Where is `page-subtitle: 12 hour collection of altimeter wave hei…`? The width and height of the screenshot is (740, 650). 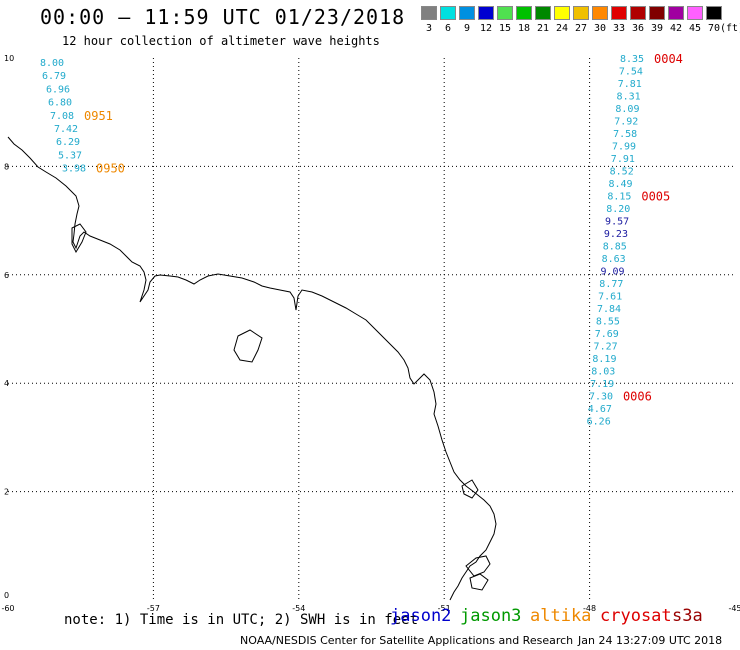
page-subtitle: 12 hour collection of altimeter wave hei… is located at coordinates (221, 41).